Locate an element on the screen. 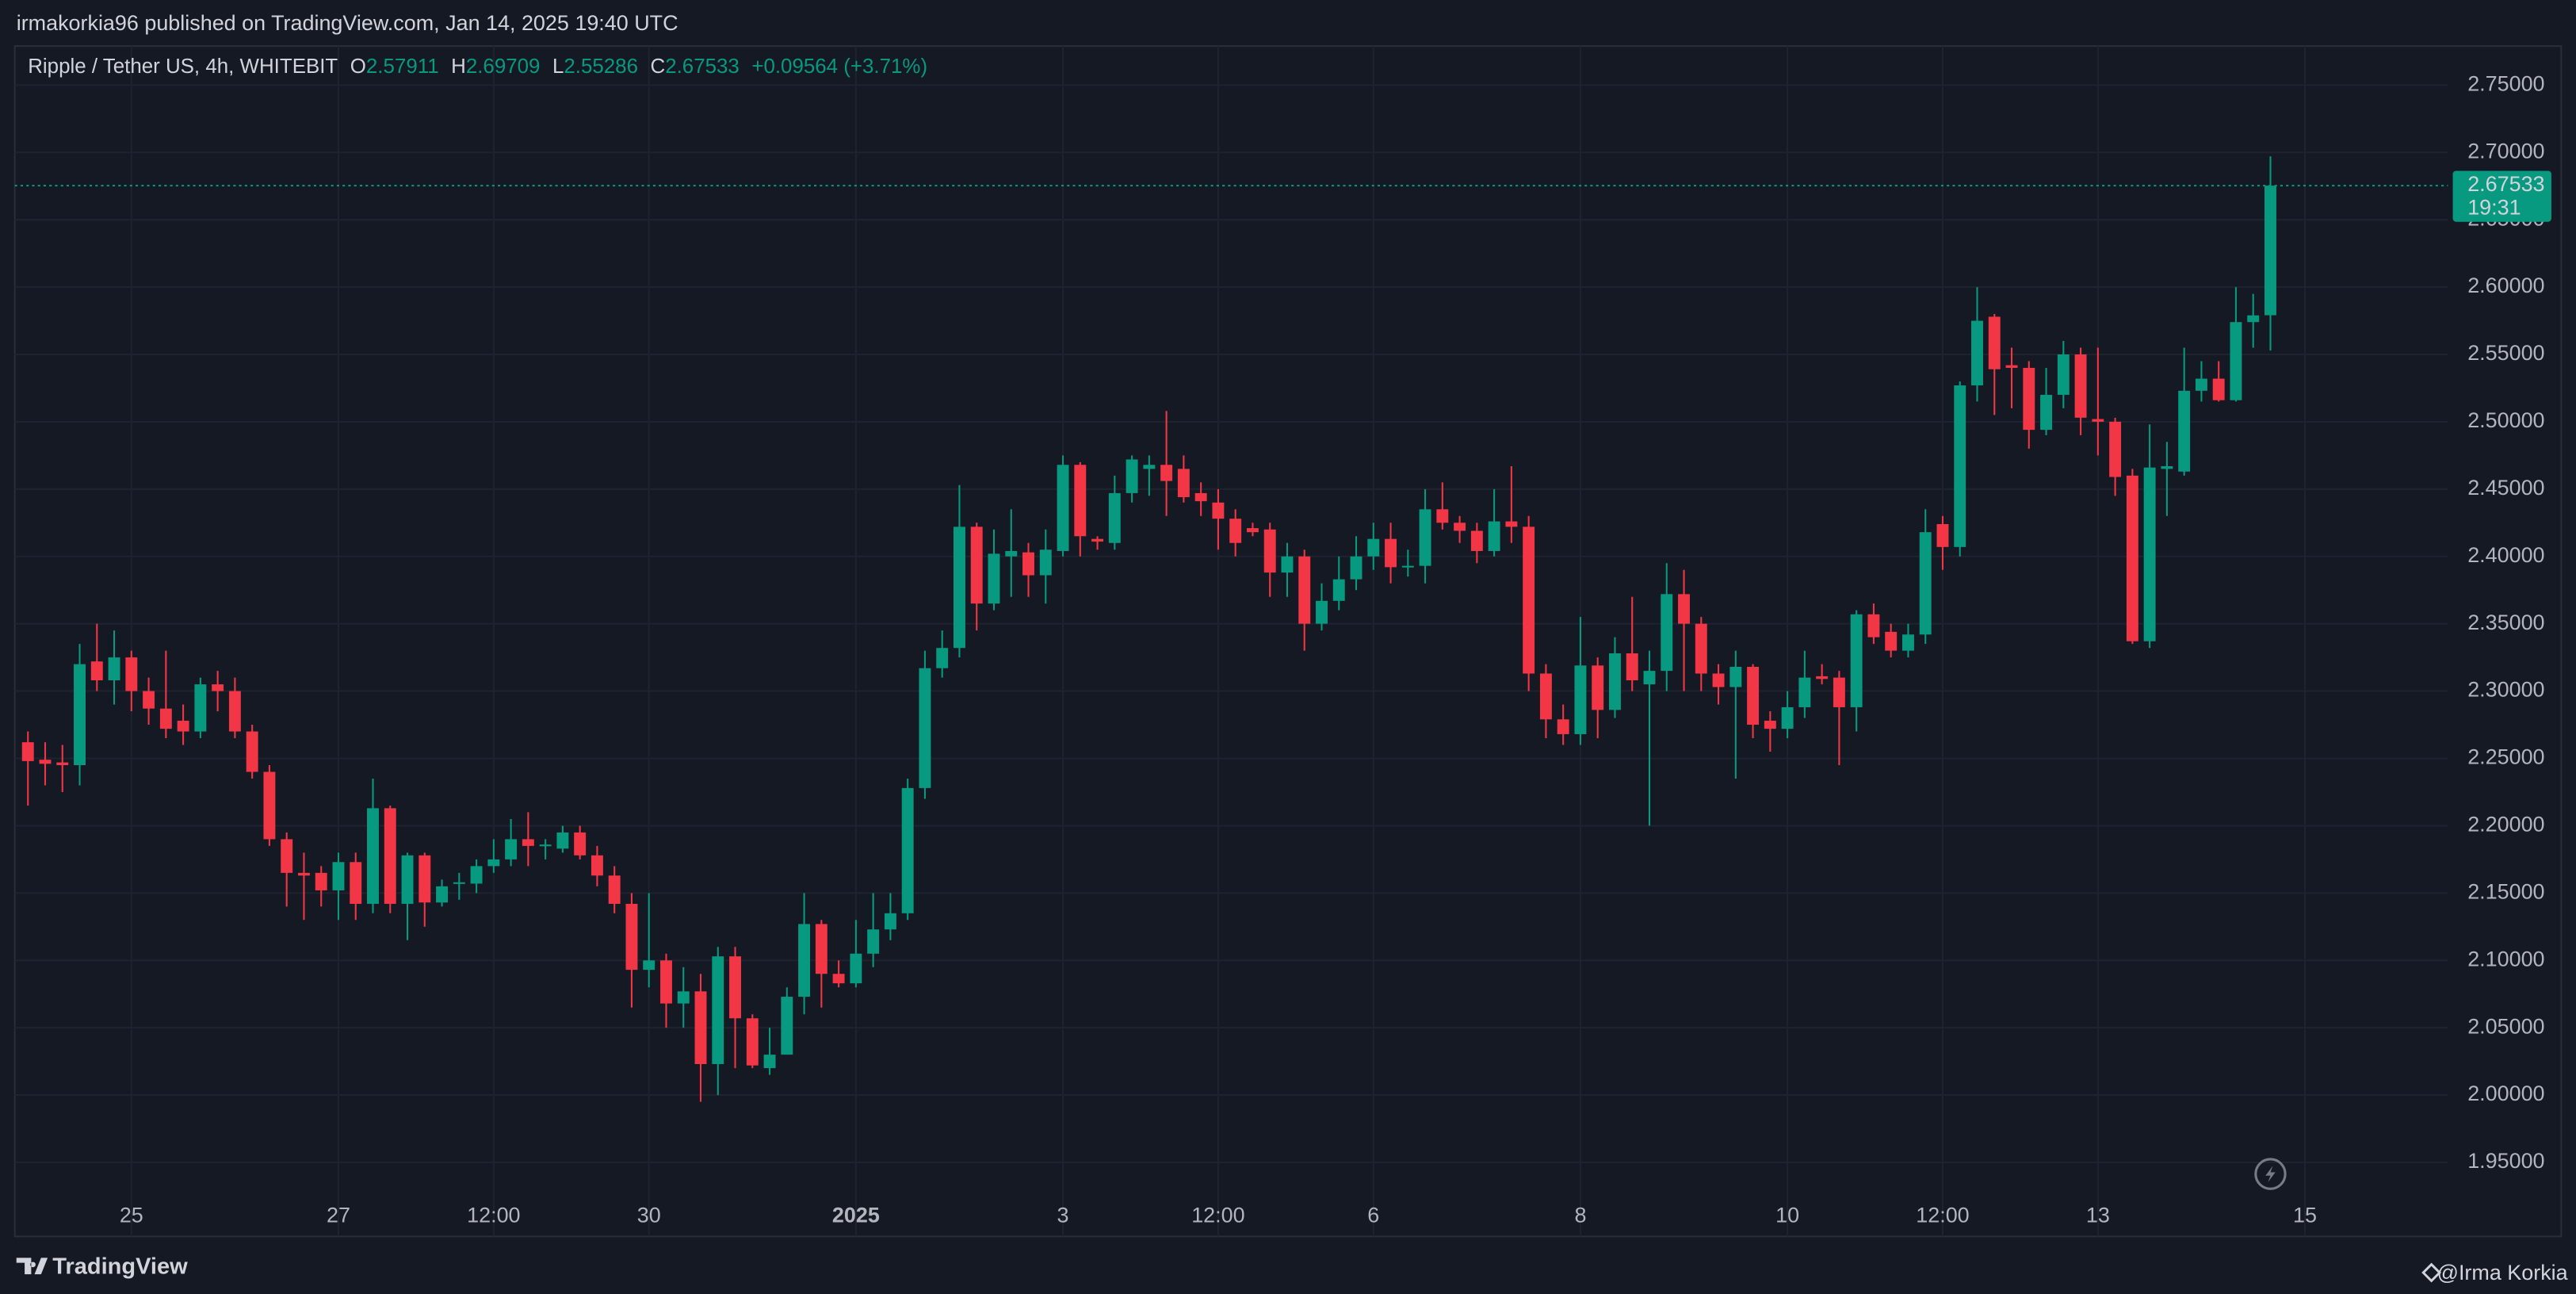 This screenshot has height=1294, width=2576. last-price-box is located at coordinates (2501, 196).